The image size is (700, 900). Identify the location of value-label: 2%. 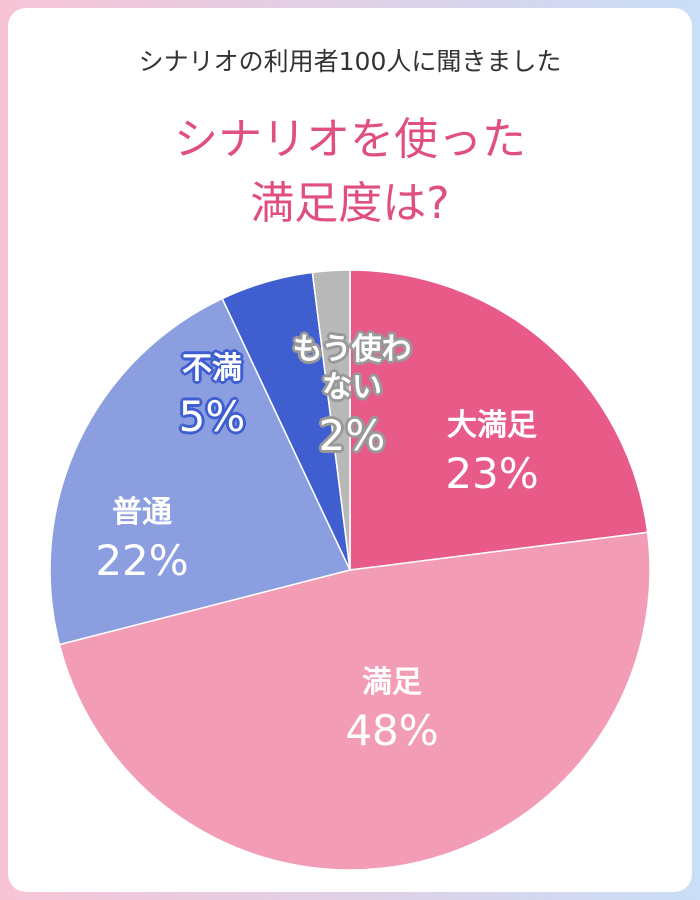
(352, 435).